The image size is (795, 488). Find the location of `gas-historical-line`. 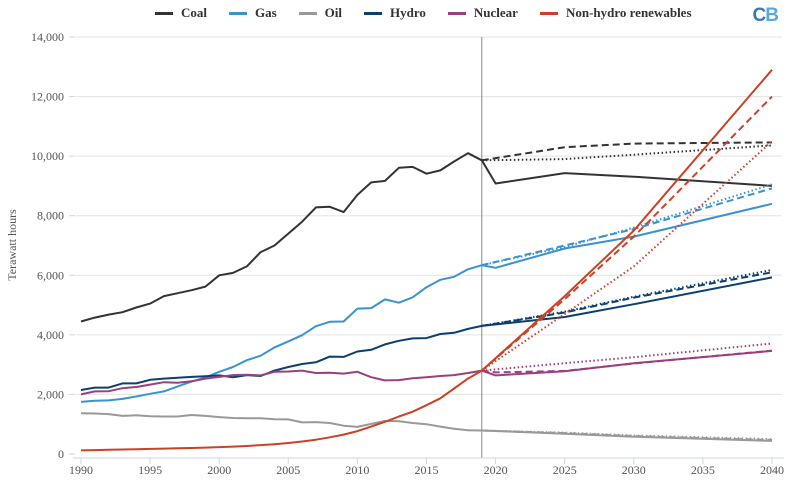

gas-historical-line is located at coordinates (281, 333).